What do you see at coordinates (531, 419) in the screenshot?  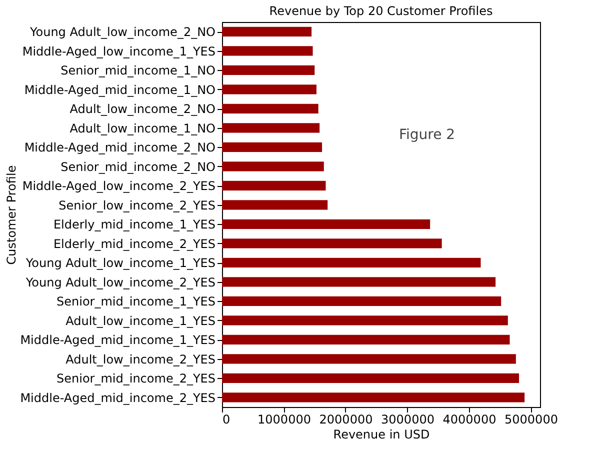 I see `x-tick-label: 5000000` at bounding box center [531, 419].